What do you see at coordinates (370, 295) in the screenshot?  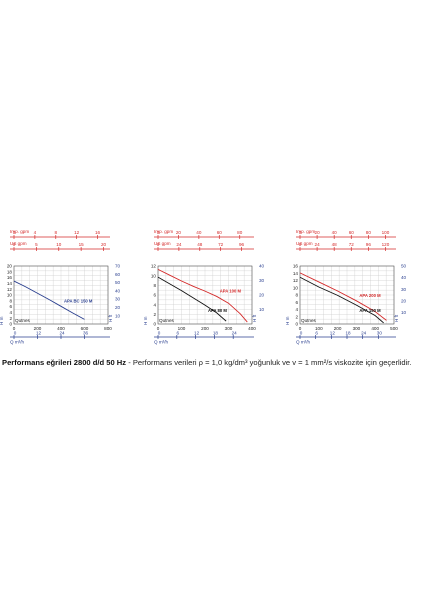 I see `series-label: APA 200 M` at bounding box center [370, 295].